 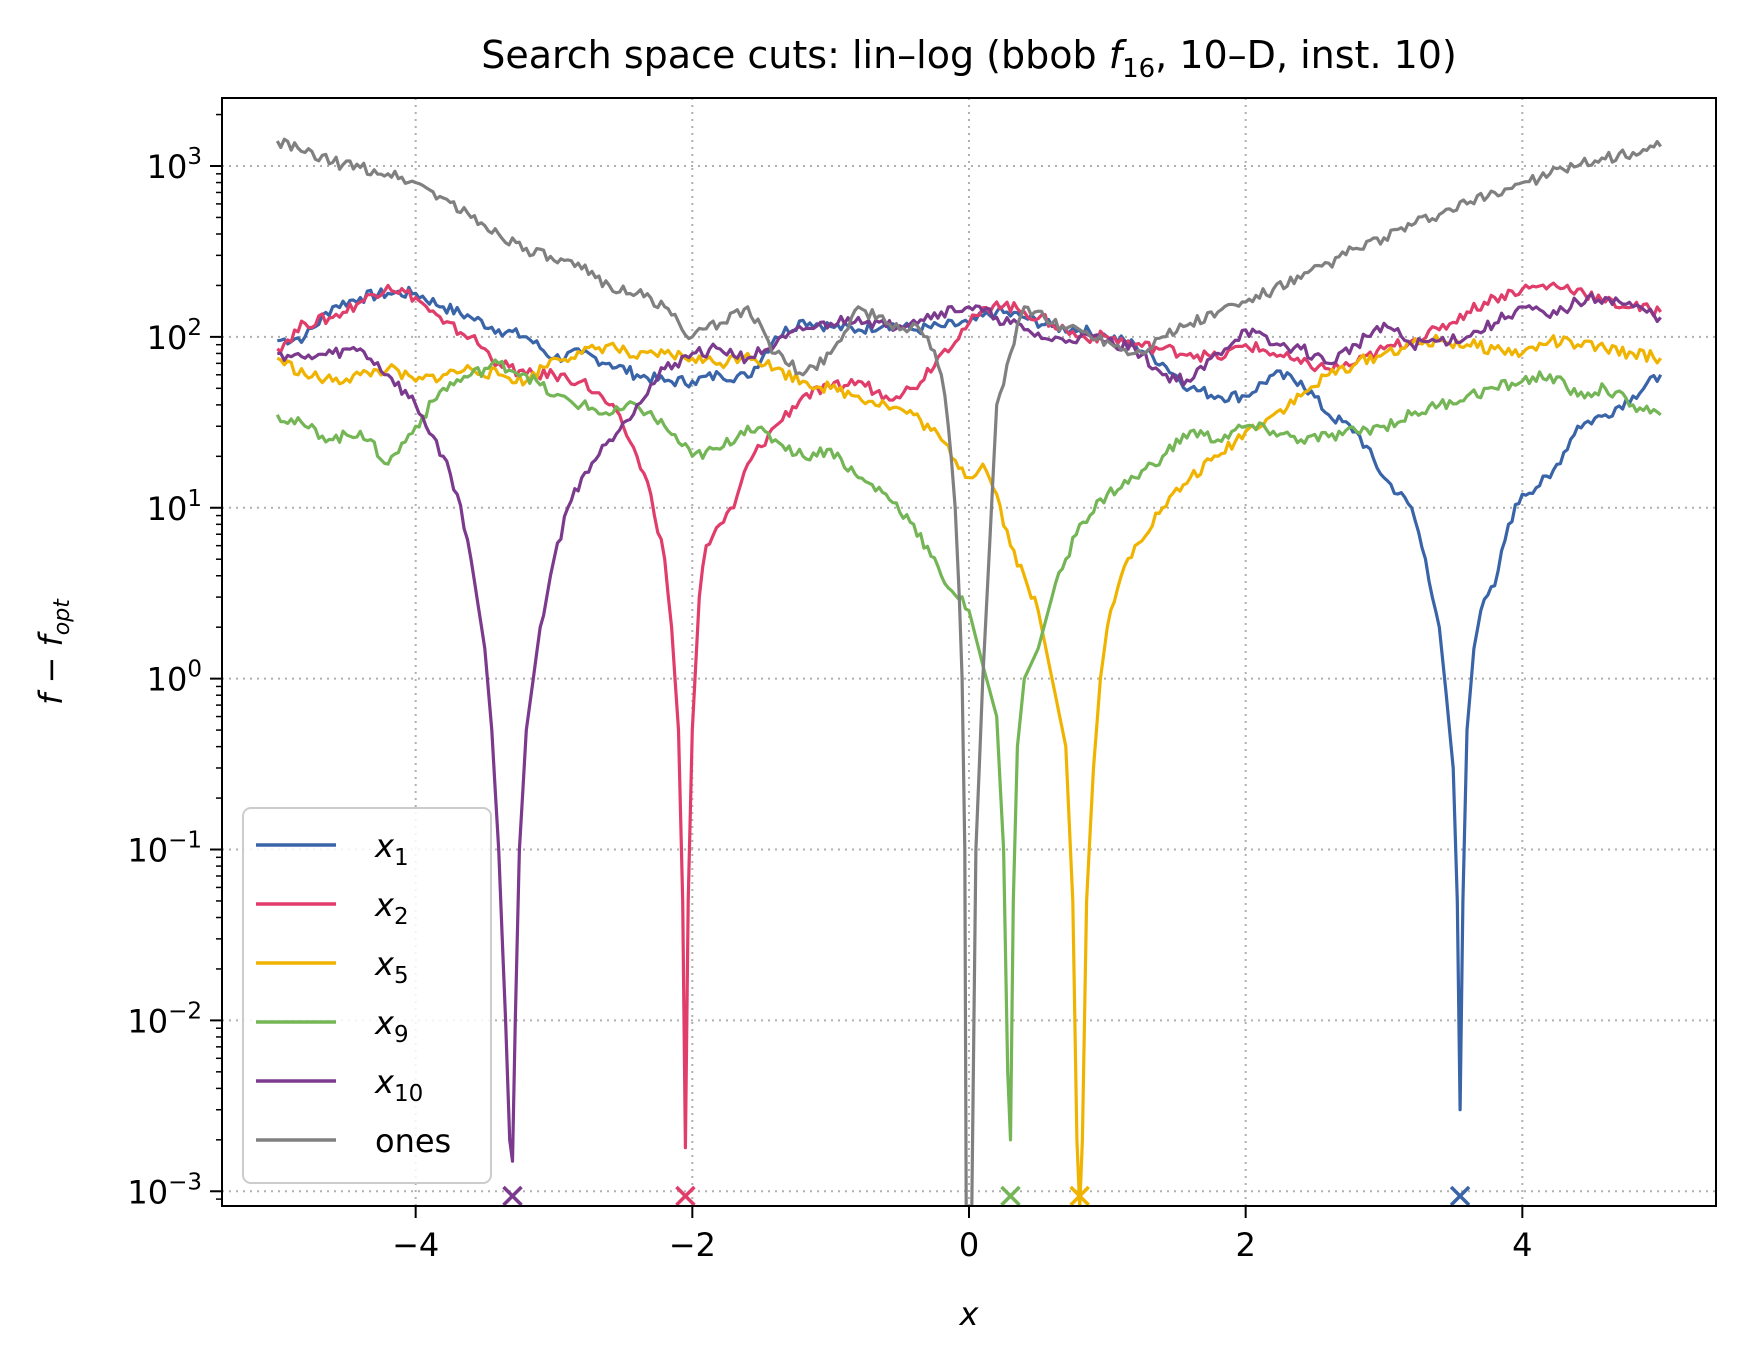 I want to click on y-axis-label-minus: −, so click(x=51, y=669).